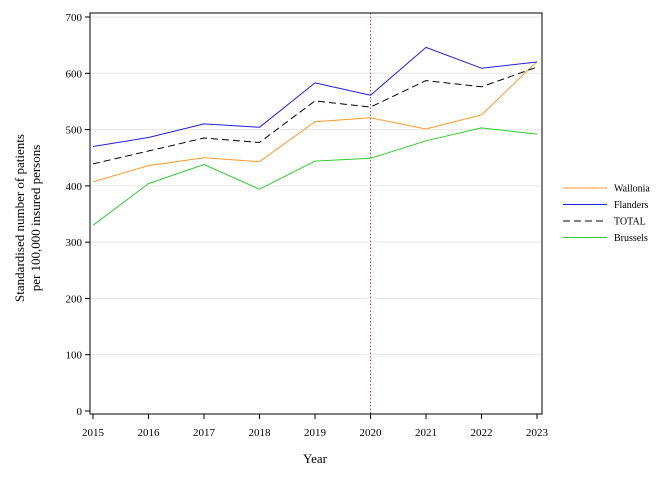 The height and width of the screenshot is (480, 672). I want to click on series-line-brussels, so click(315, 176).